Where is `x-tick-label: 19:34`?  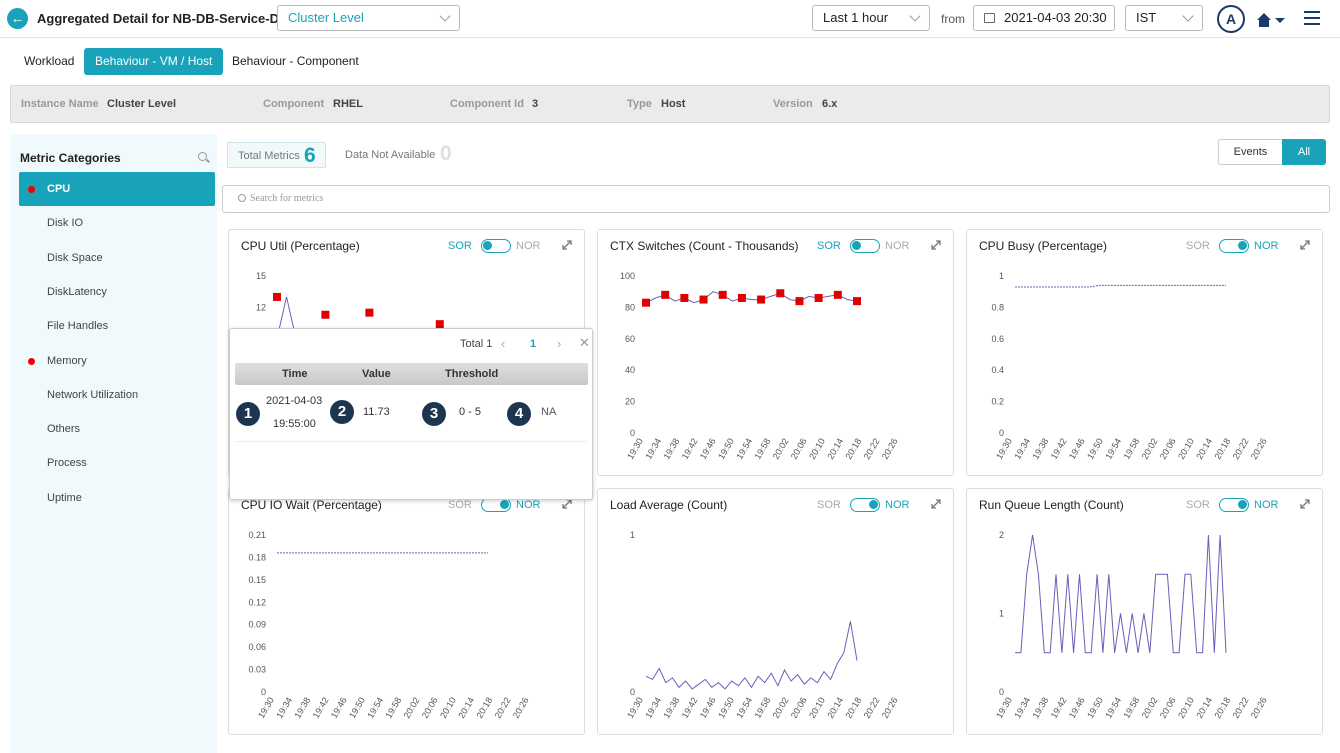
x-tick-label: 19:34 is located at coordinates (653, 448).